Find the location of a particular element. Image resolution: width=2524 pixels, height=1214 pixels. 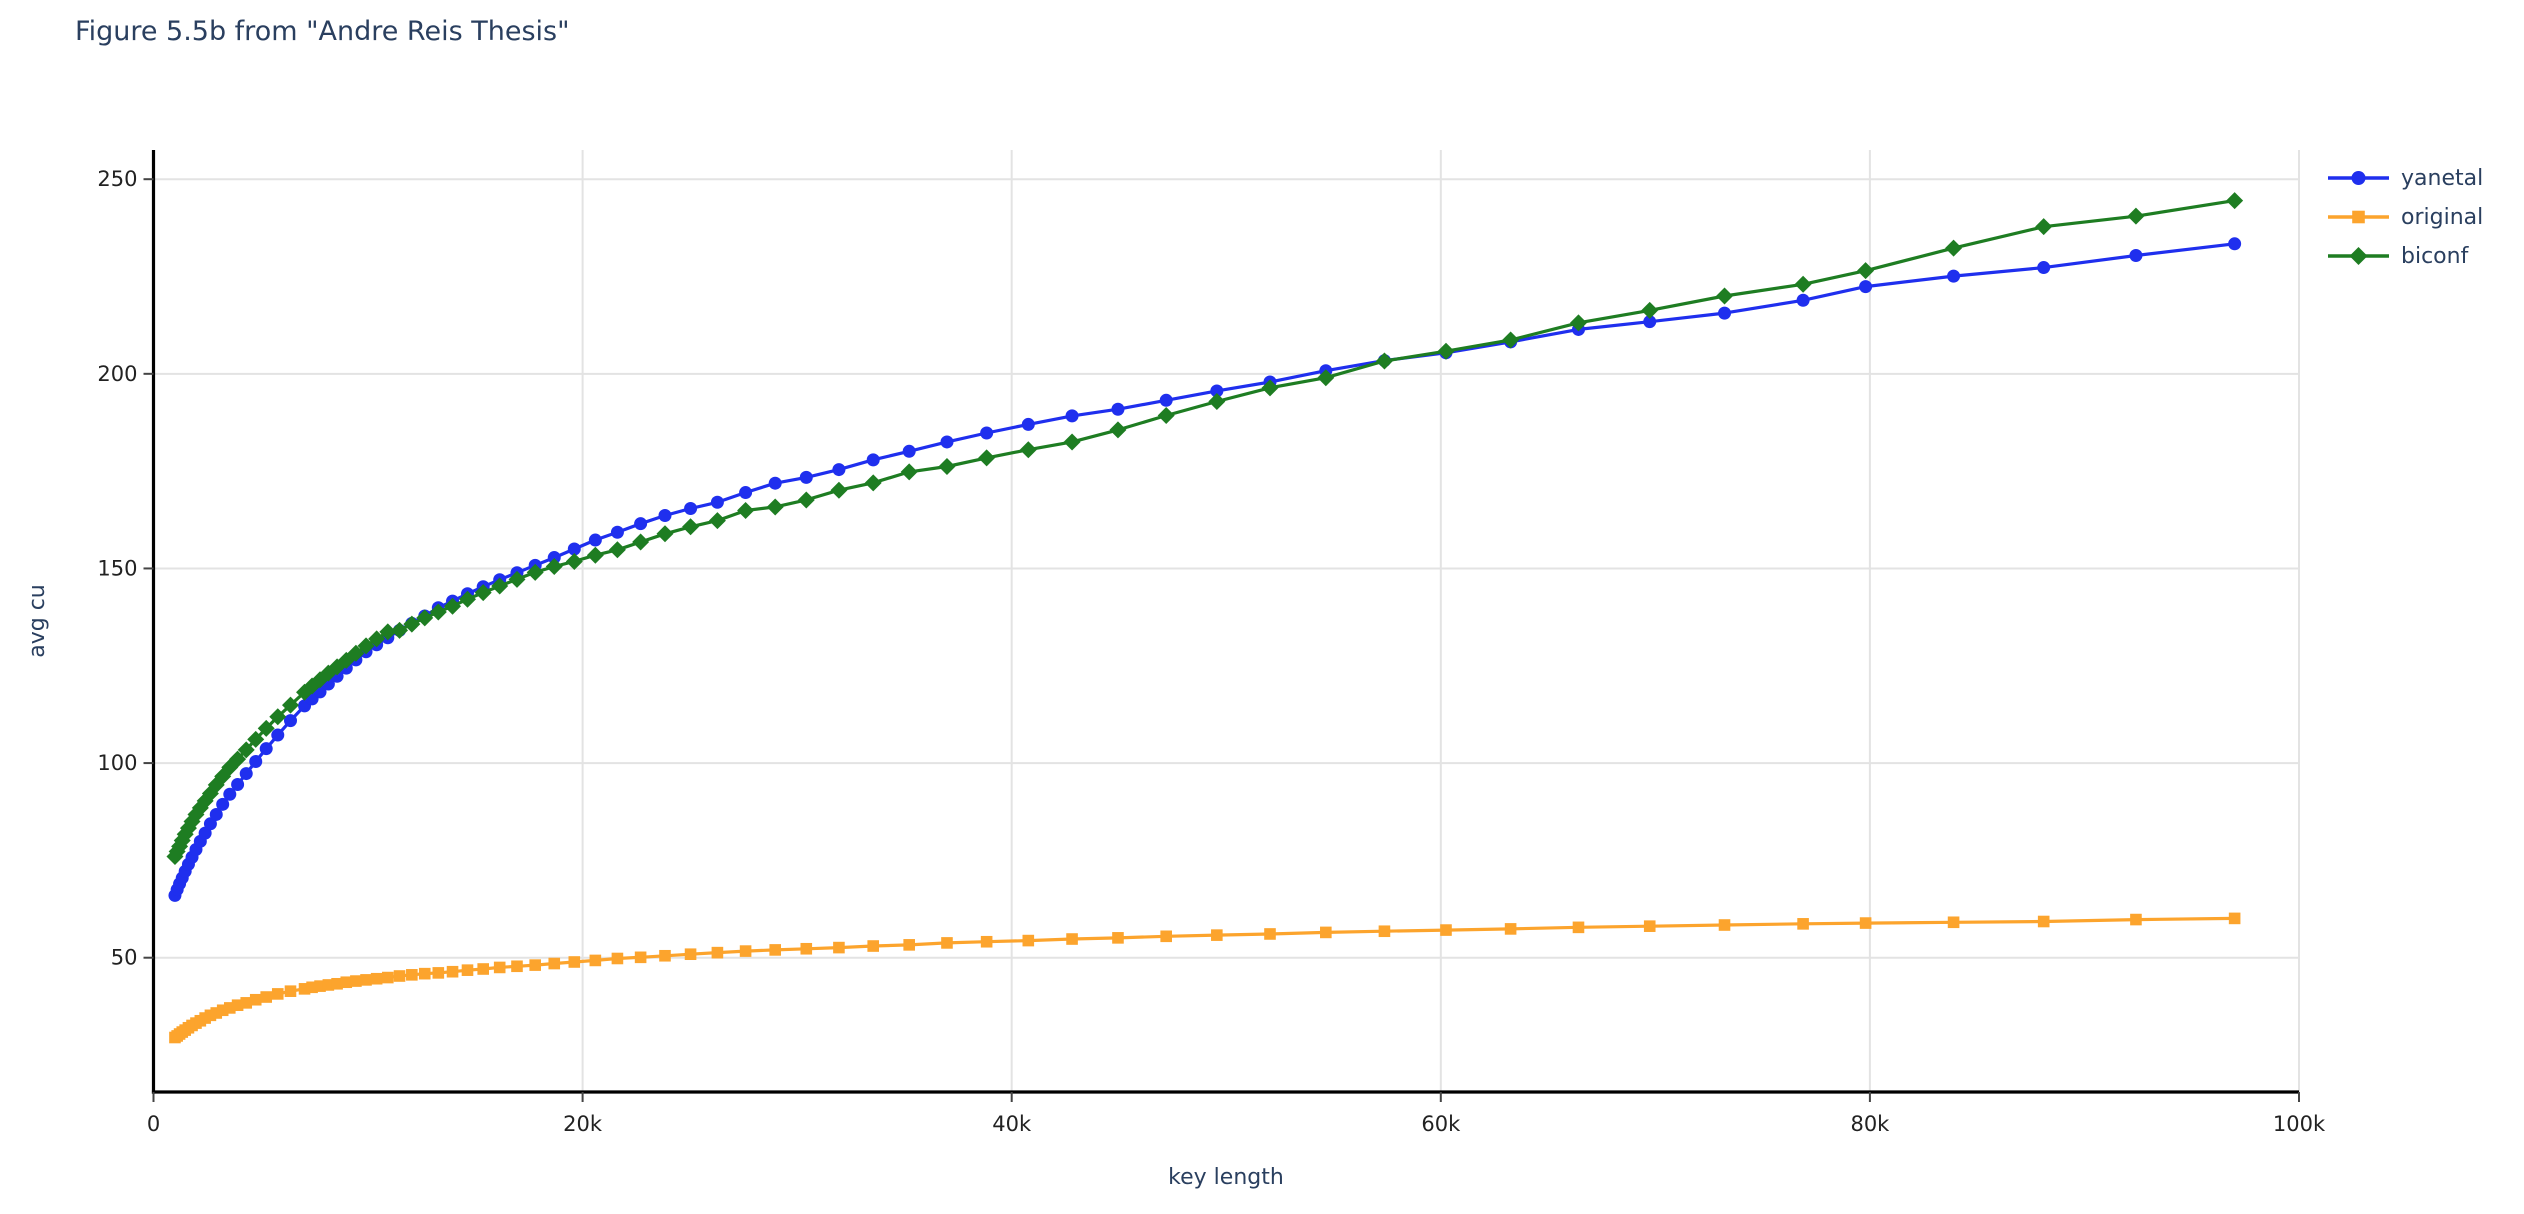

legend-label: original is located at coordinates (2442, 217).